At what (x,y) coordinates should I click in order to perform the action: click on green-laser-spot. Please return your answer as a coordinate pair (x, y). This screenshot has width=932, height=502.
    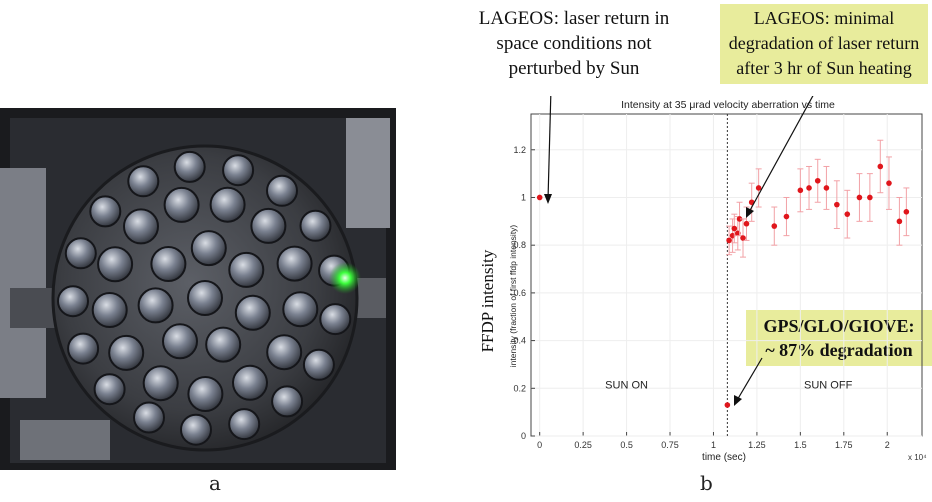
    Looking at the image, I should click on (345, 278).